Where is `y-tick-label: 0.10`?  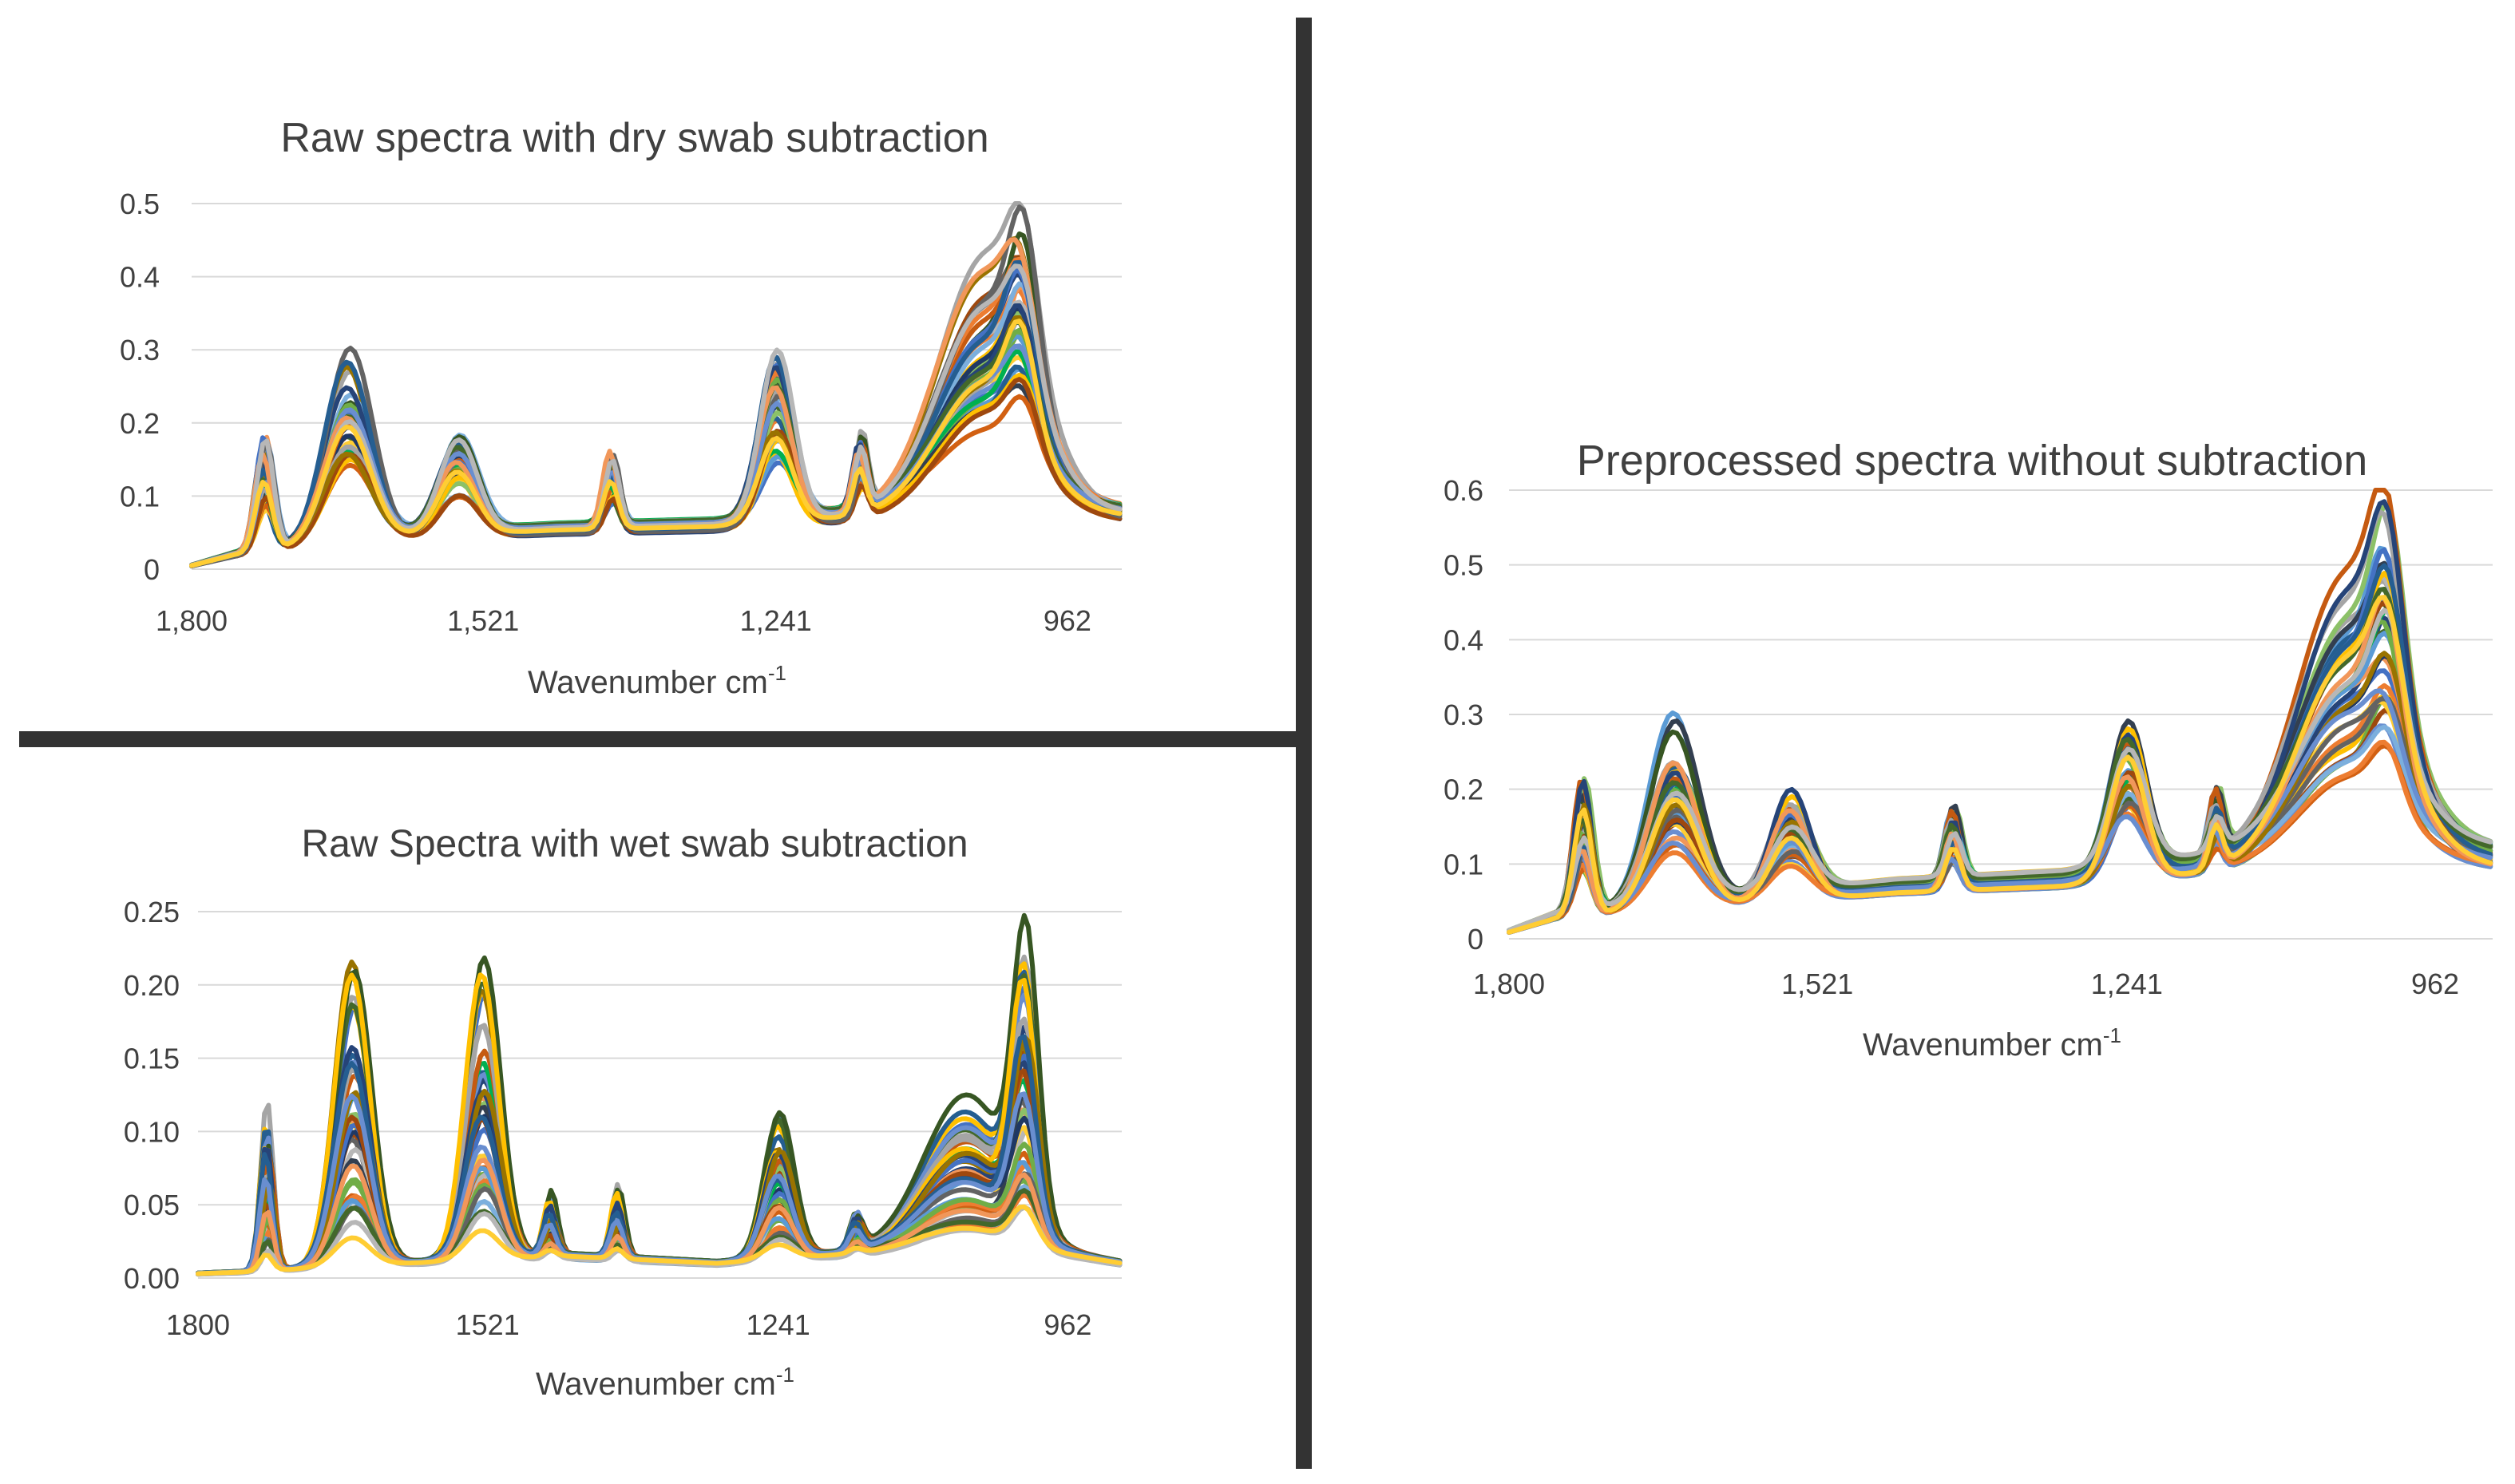 y-tick-label: 0.10 is located at coordinates (152, 1131).